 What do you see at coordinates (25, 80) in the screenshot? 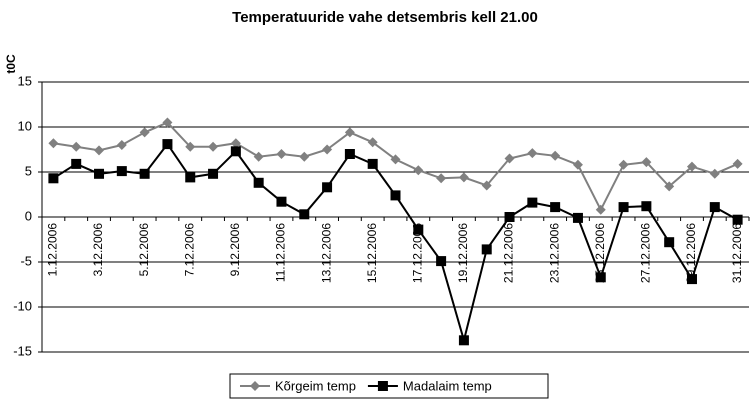
I see `y-tick-label: 15` at bounding box center [25, 80].